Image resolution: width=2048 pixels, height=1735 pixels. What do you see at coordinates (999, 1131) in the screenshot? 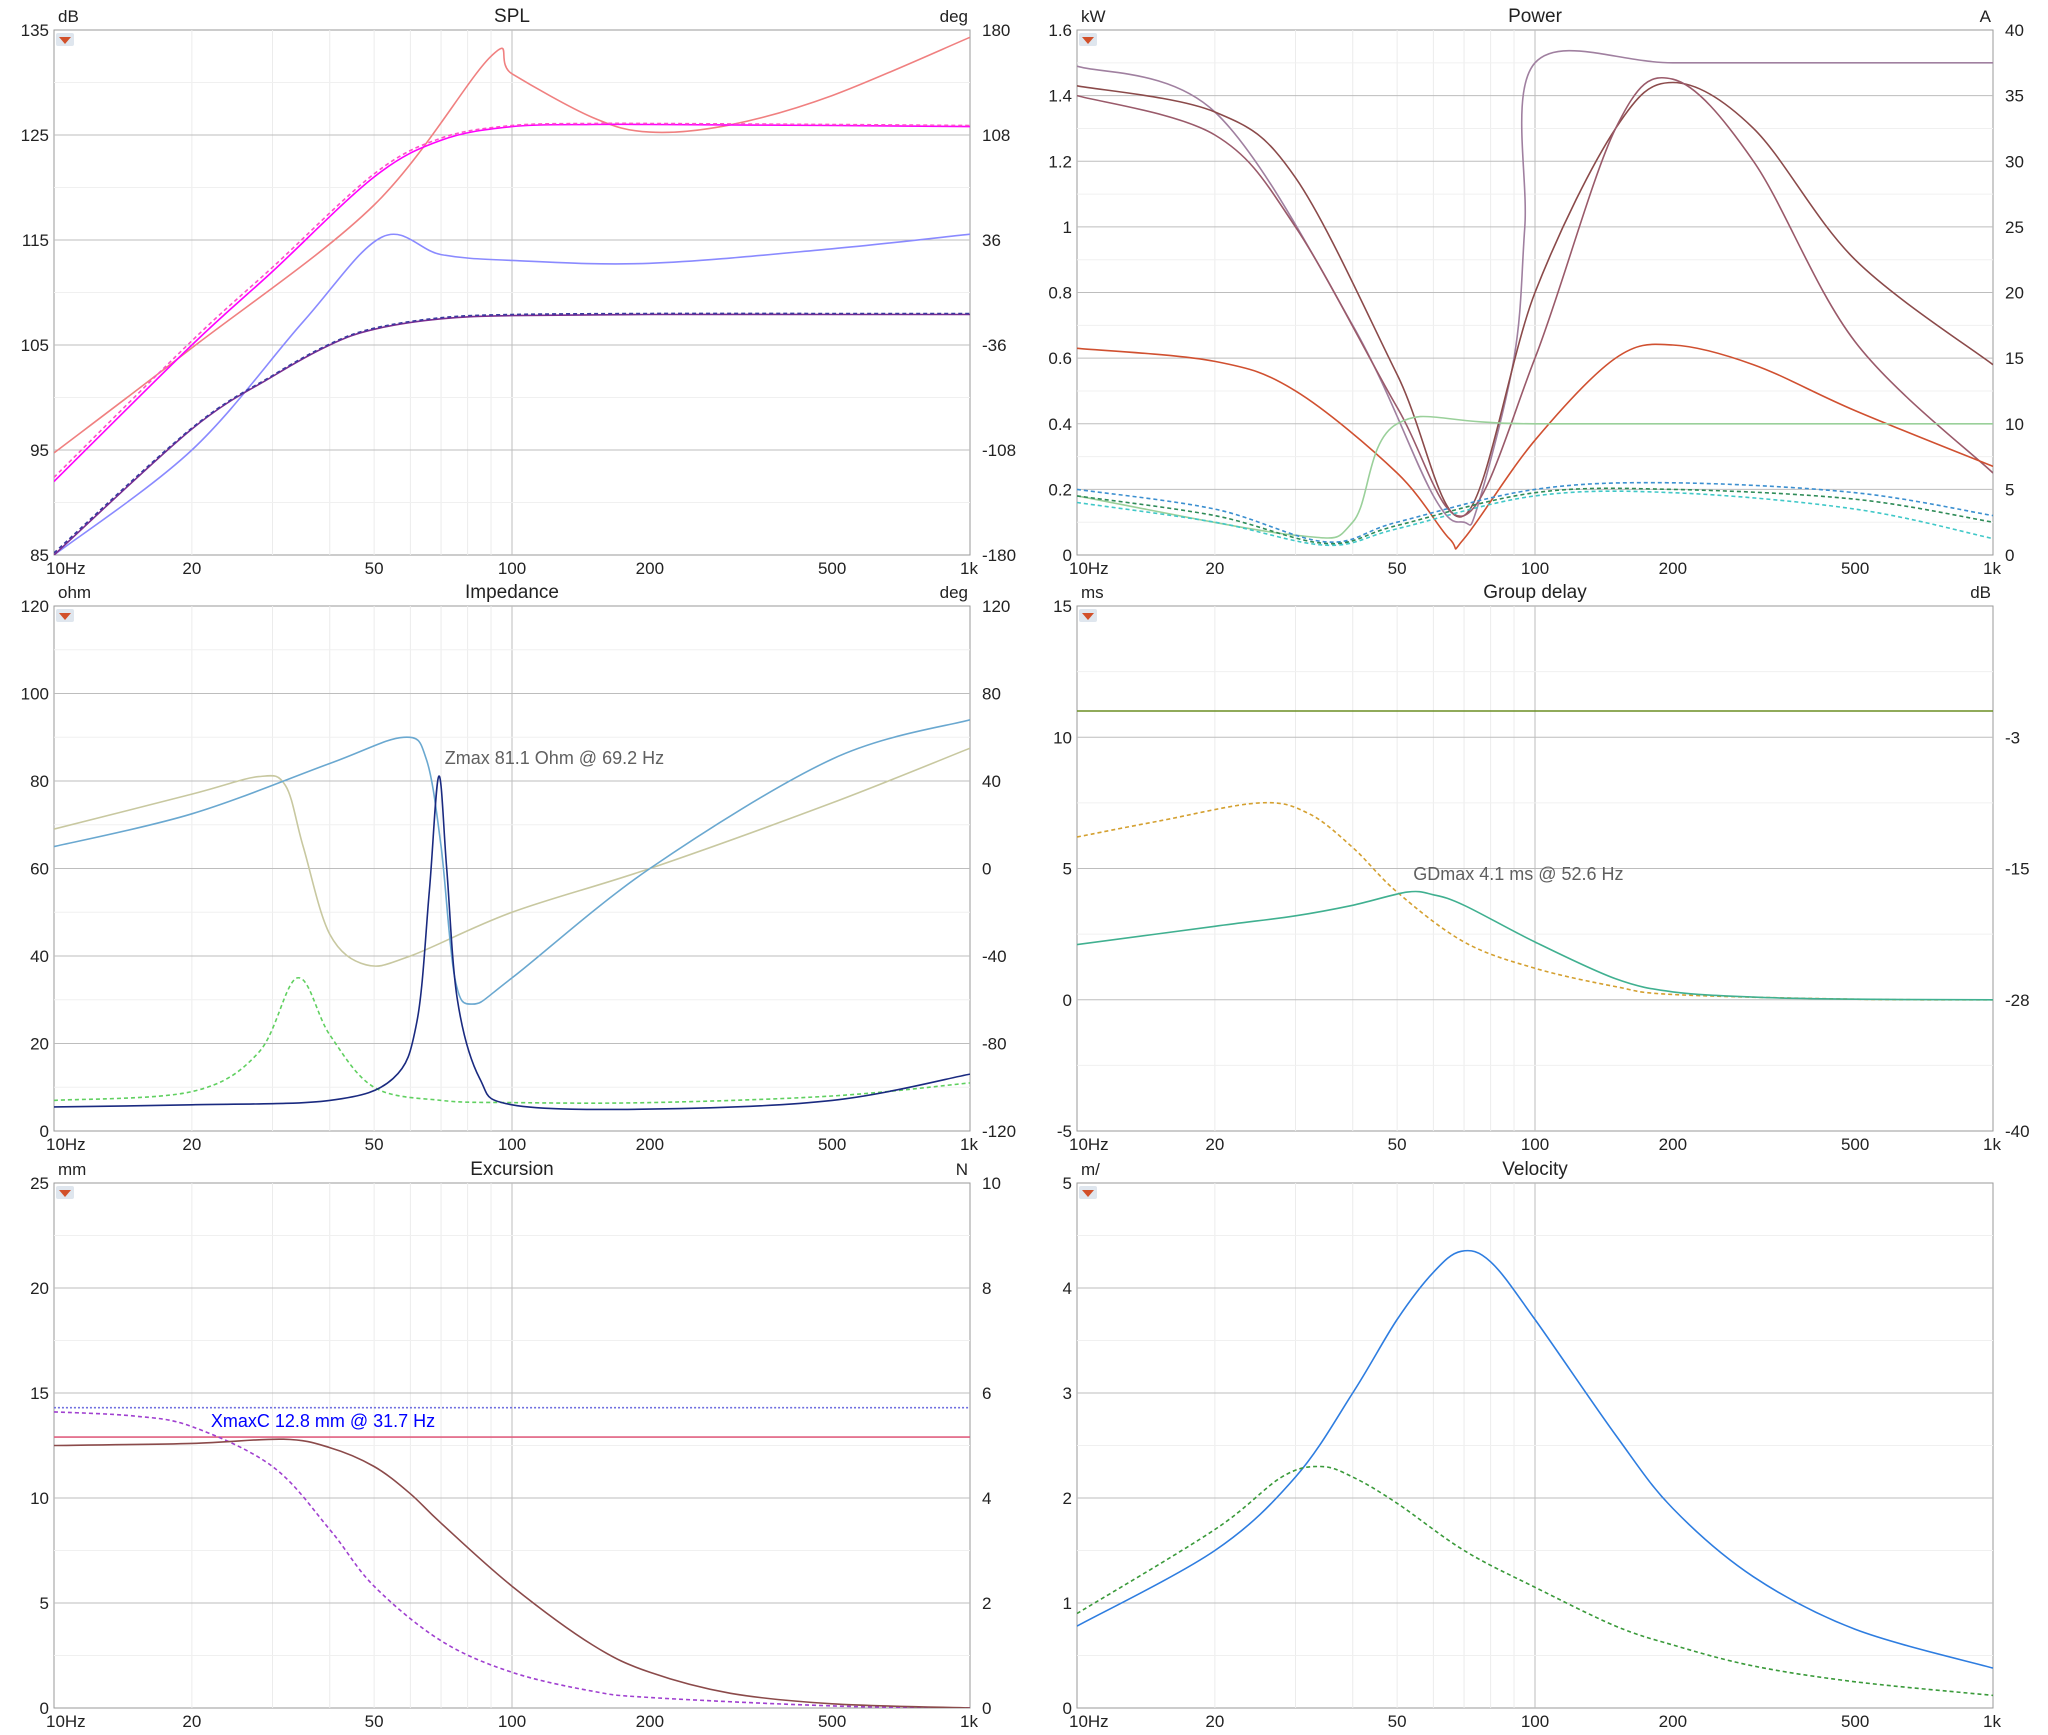
I see `impedance-y-tick-right: -120` at bounding box center [999, 1131].